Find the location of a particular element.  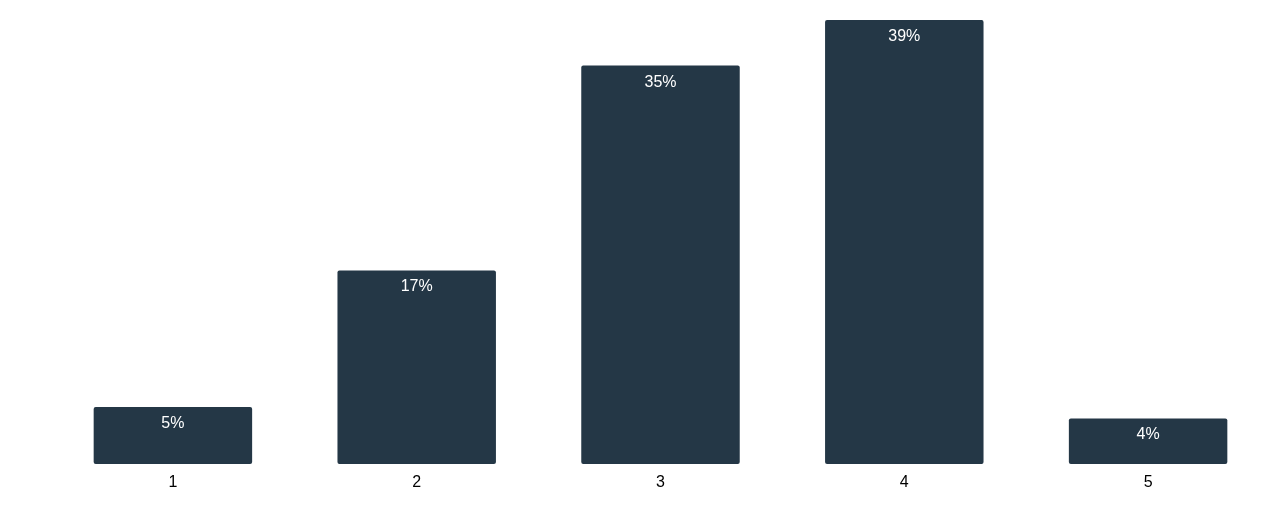

x-tick-label: 1 is located at coordinates (173, 482).